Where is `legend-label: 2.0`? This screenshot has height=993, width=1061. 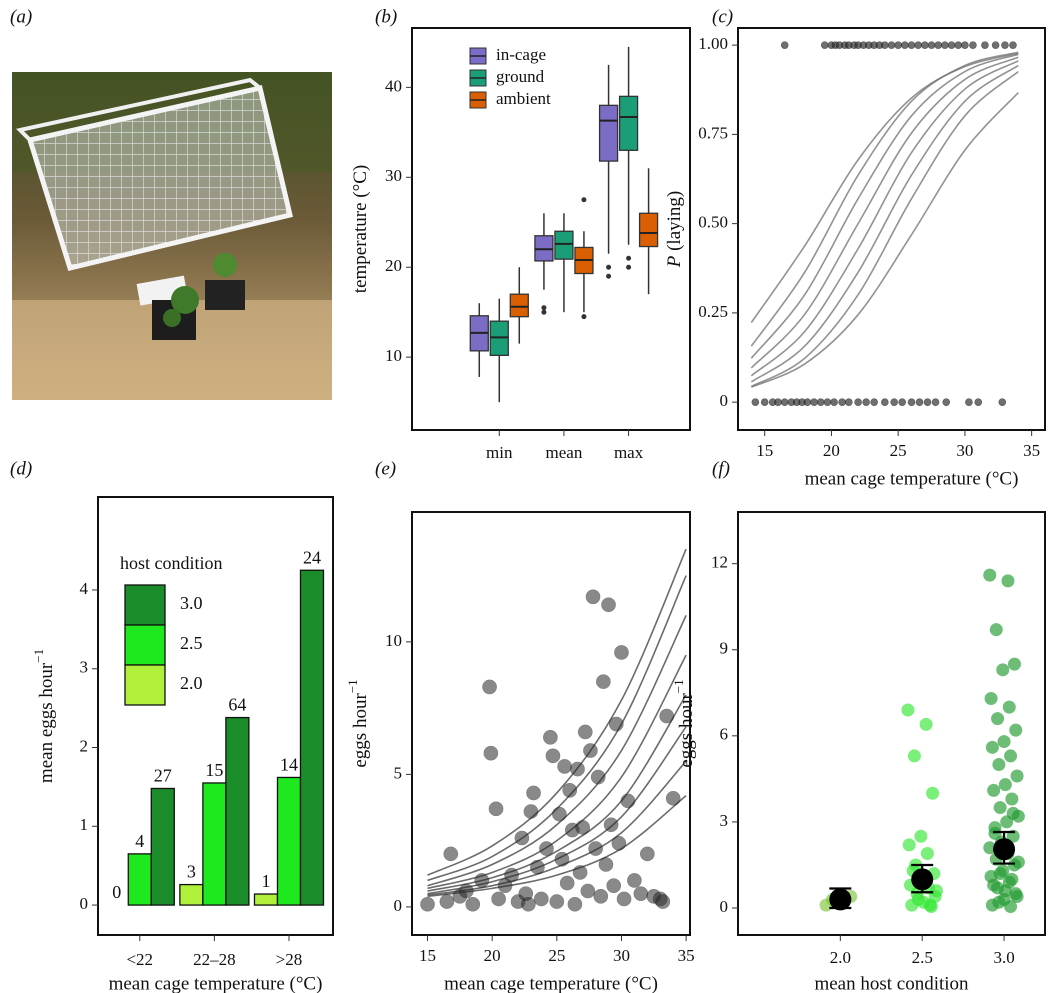
legend-label: 2.0 is located at coordinates (191, 683).